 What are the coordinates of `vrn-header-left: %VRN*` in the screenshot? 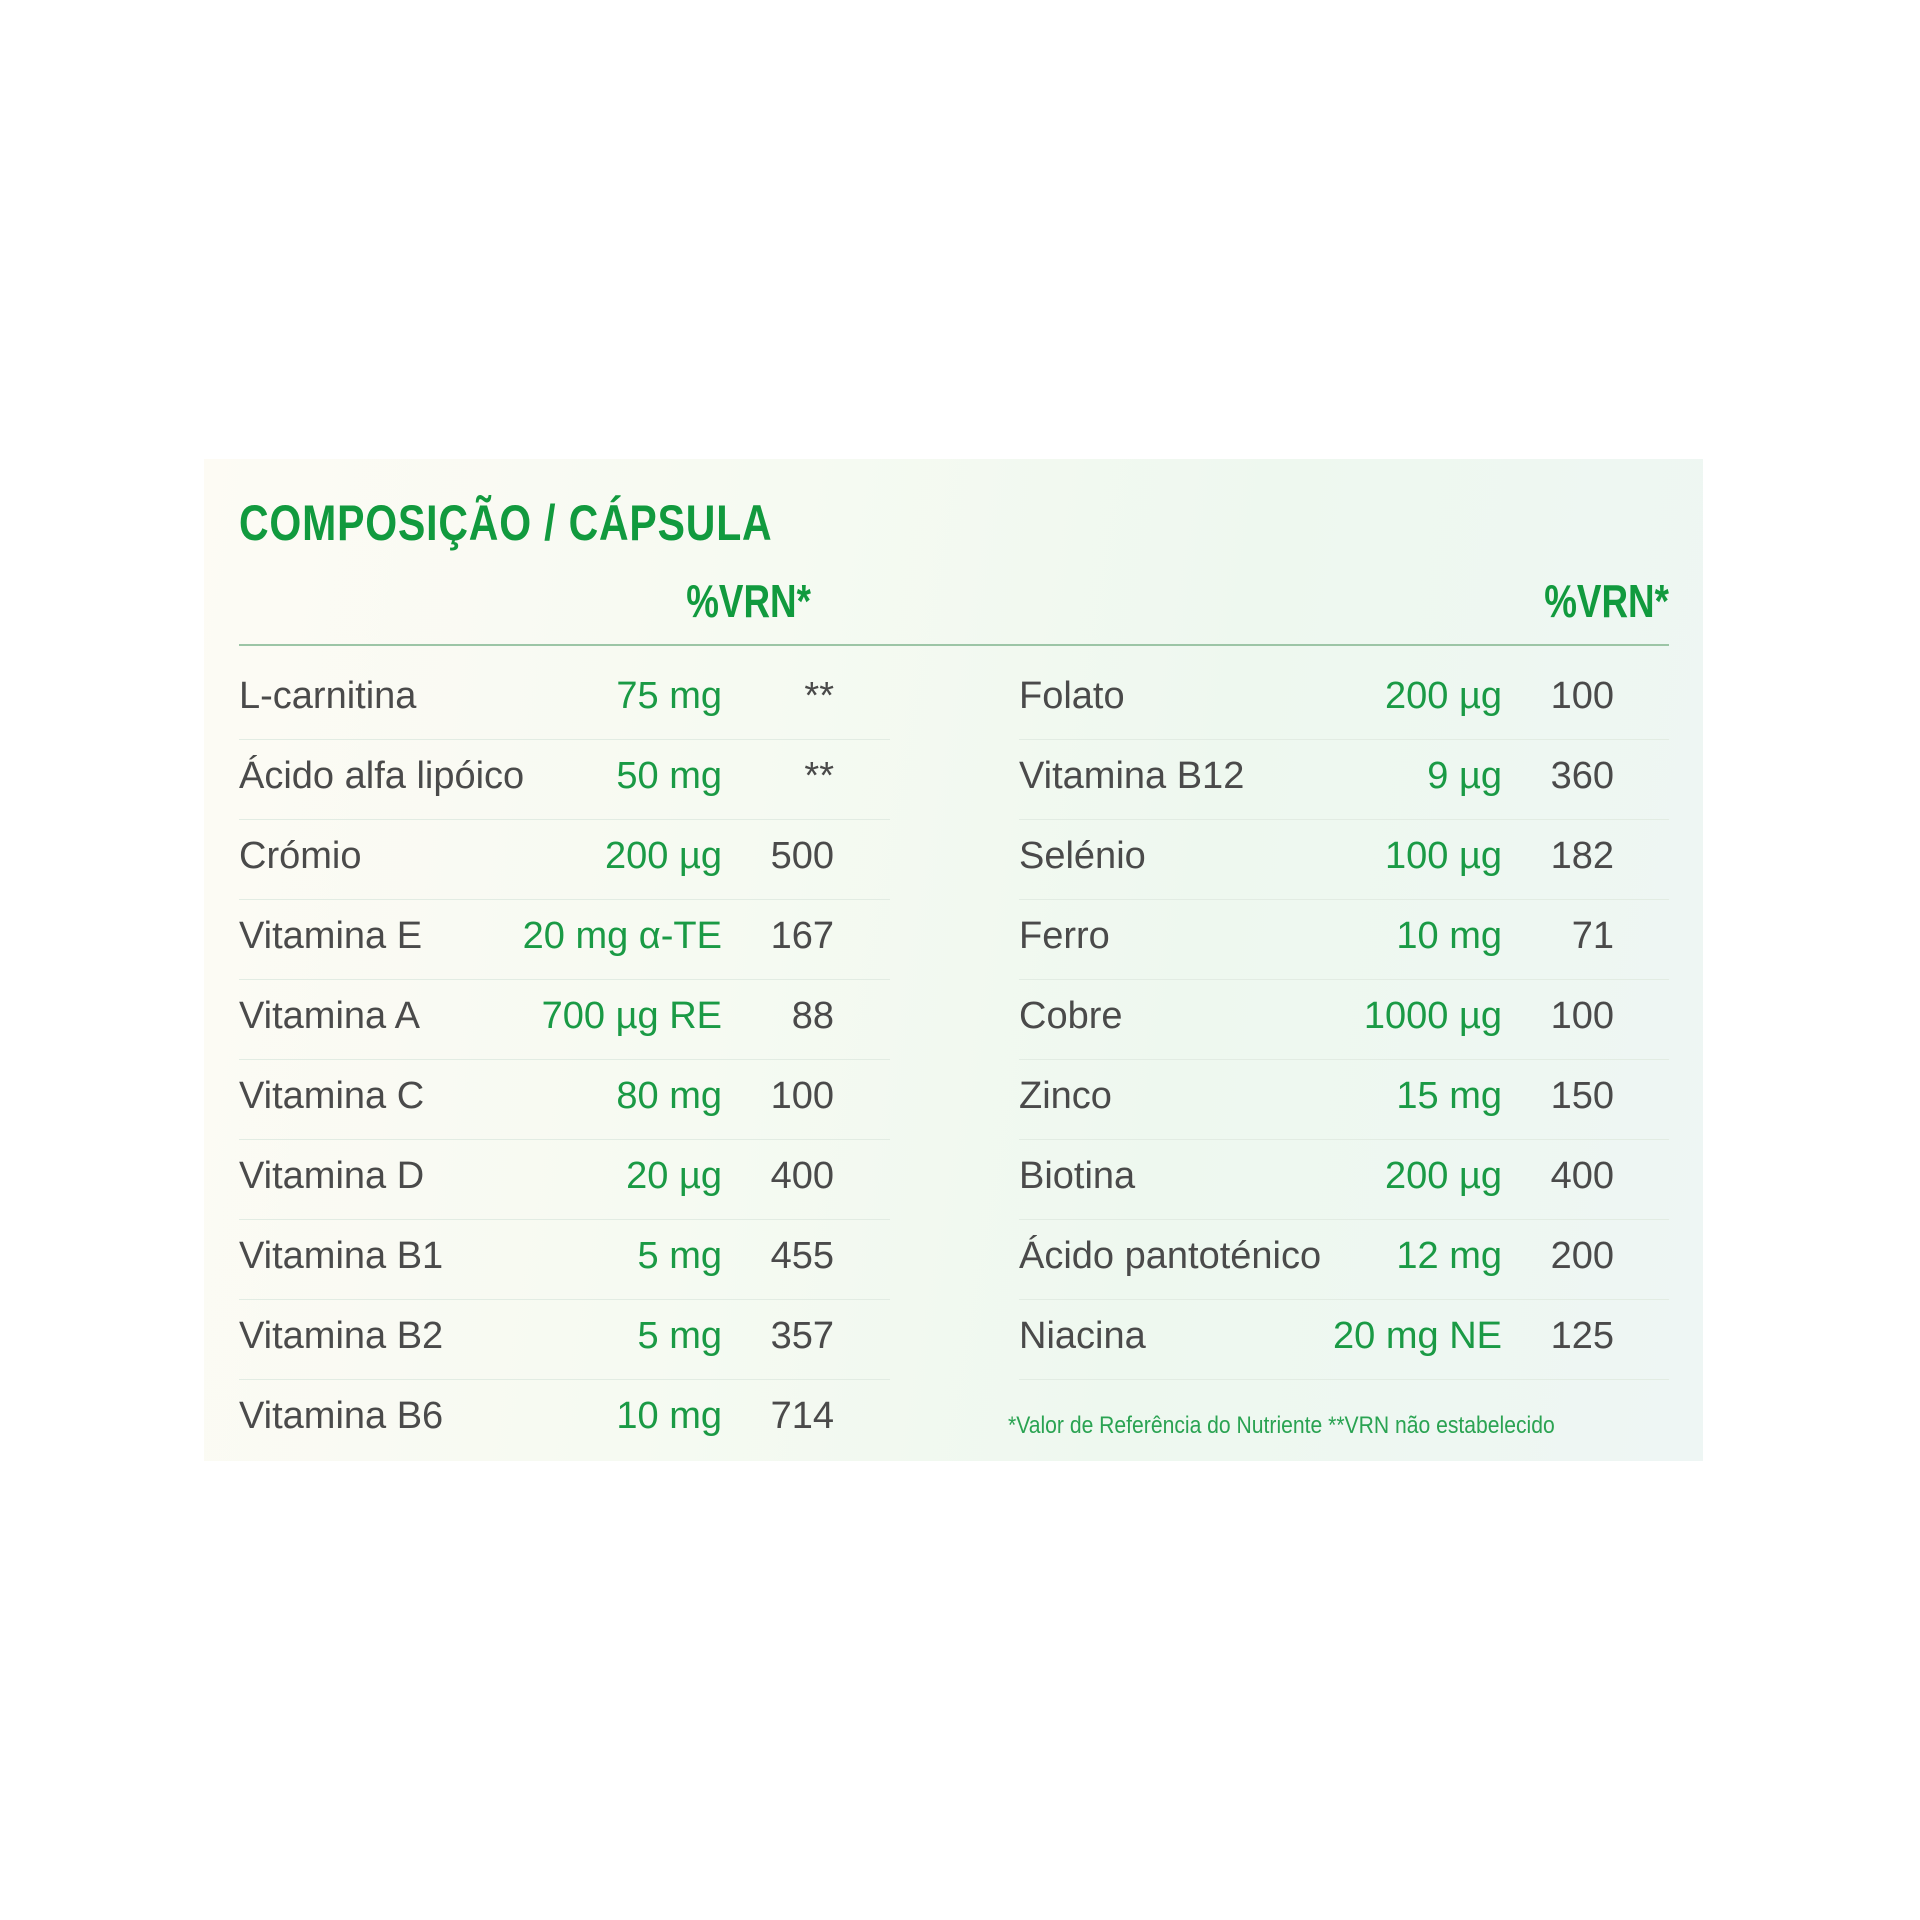 It's located at (748, 601).